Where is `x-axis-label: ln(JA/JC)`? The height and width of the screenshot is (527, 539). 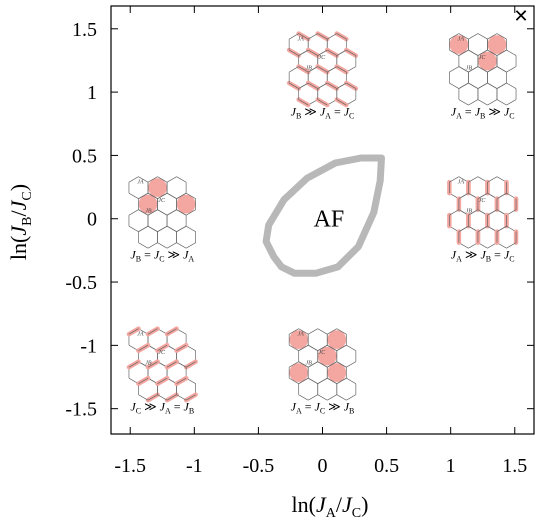 x-axis-label: ln(JA/JC) is located at coordinates (330, 506).